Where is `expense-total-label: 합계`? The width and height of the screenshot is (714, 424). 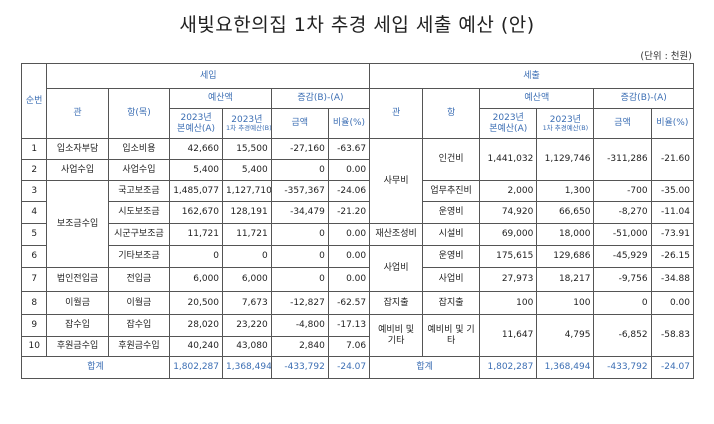 expense-total-label: 합계 is located at coordinates (425, 367).